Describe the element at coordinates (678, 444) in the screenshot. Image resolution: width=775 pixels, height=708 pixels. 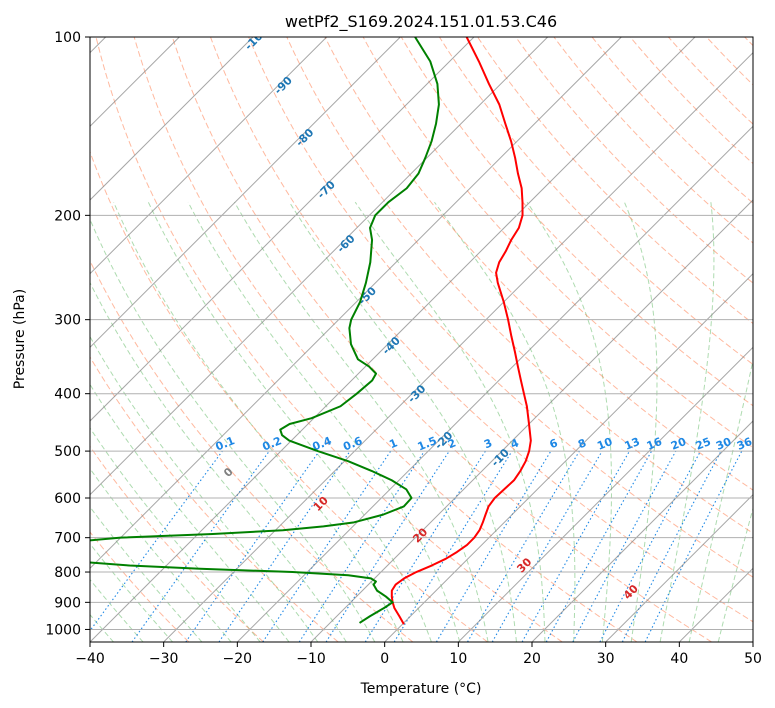
I see `mixing-ratio-label: 20` at that location.